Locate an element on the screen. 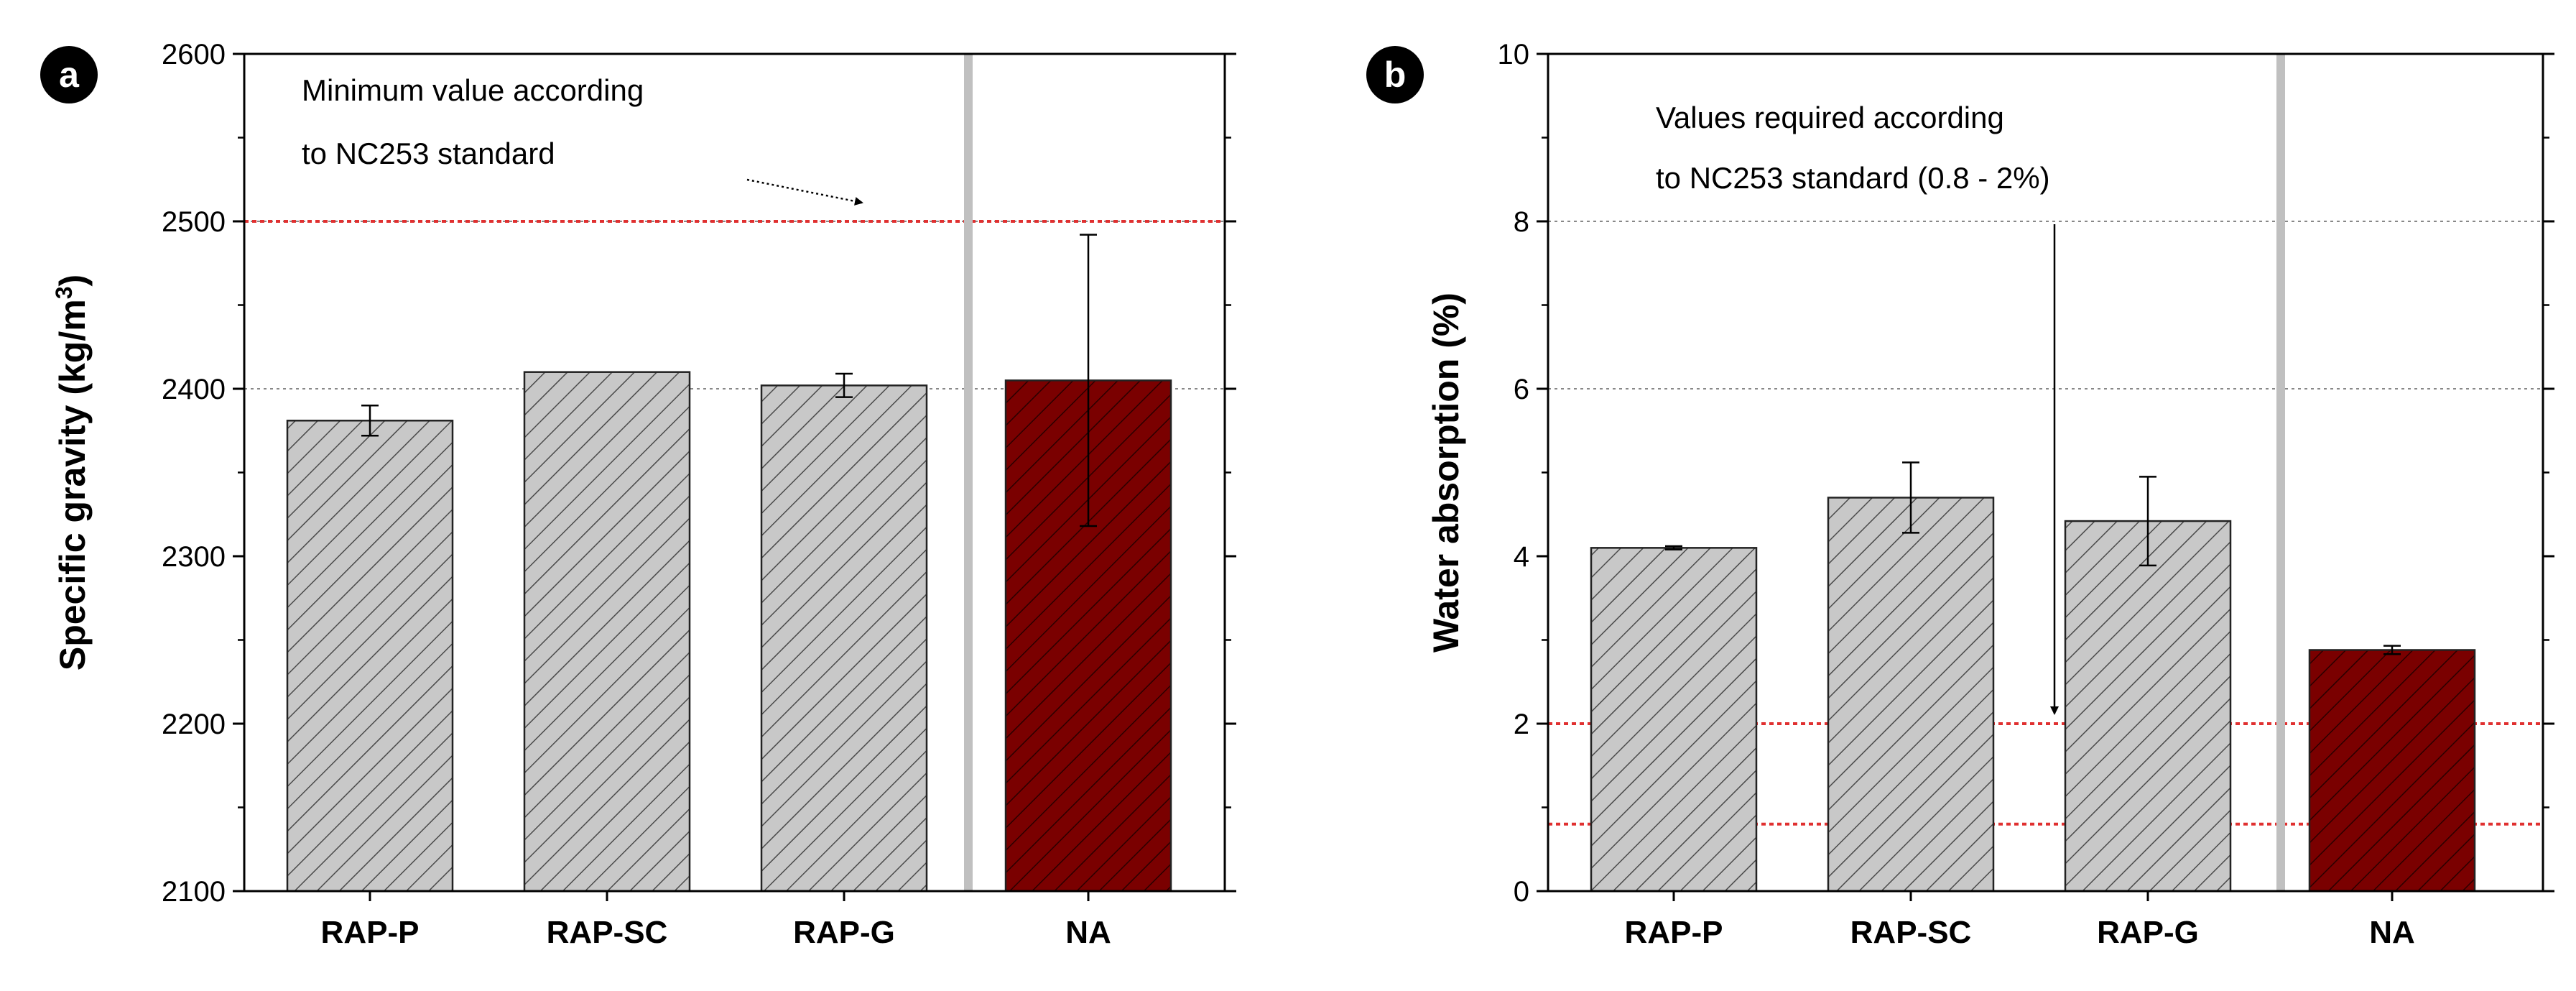  panel-b-y-axis-label: Water absorption (%) is located at coordinates (1446, 473).